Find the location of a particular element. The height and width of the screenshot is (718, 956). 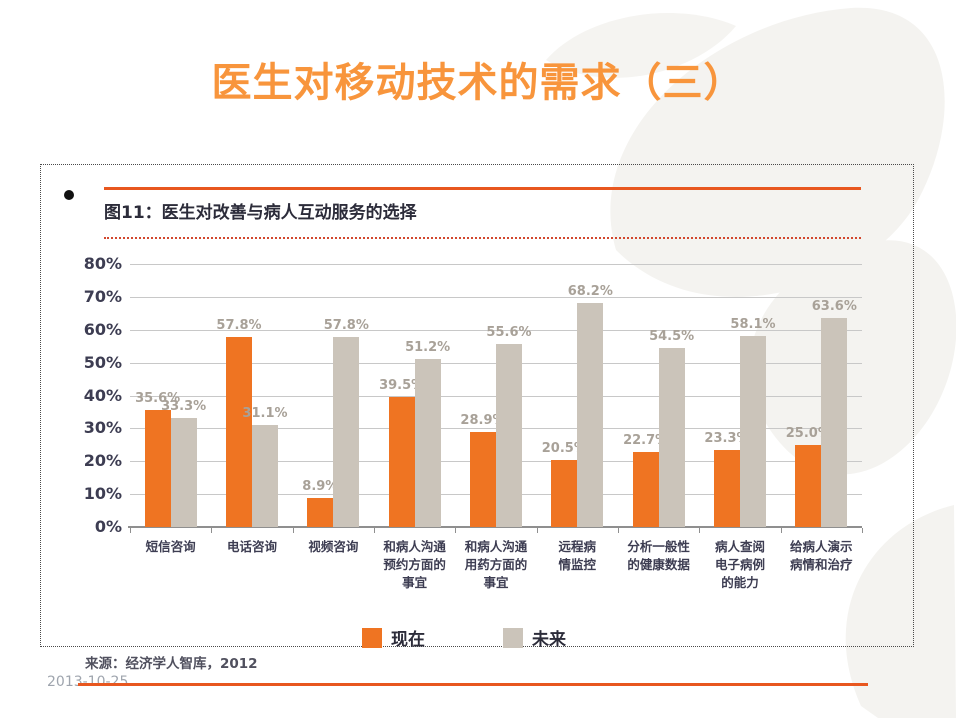

x-category-label: 电话咨询 is located at coordinates (251, 546).